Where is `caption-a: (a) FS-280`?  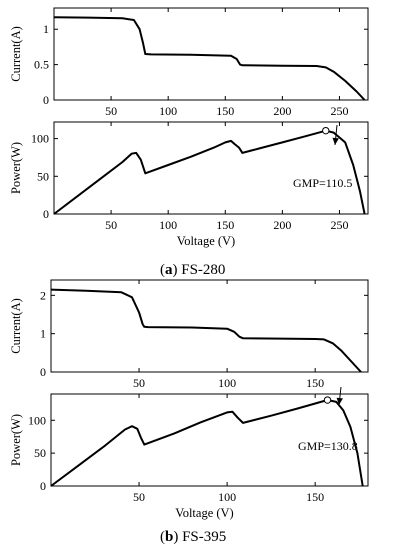 caption-a: (a) FS-280 is located at coordinates (192, 270).